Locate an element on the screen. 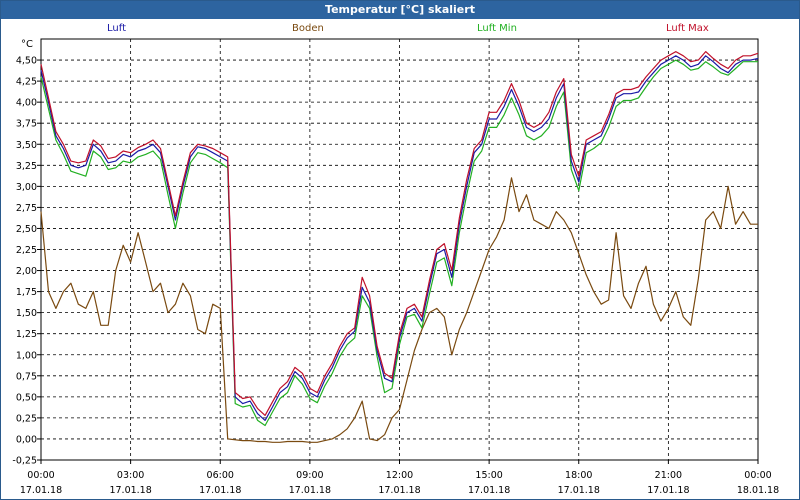 The image size is (800, 500). x-tick-time: 12:00 is located at coordinates (399, 475).